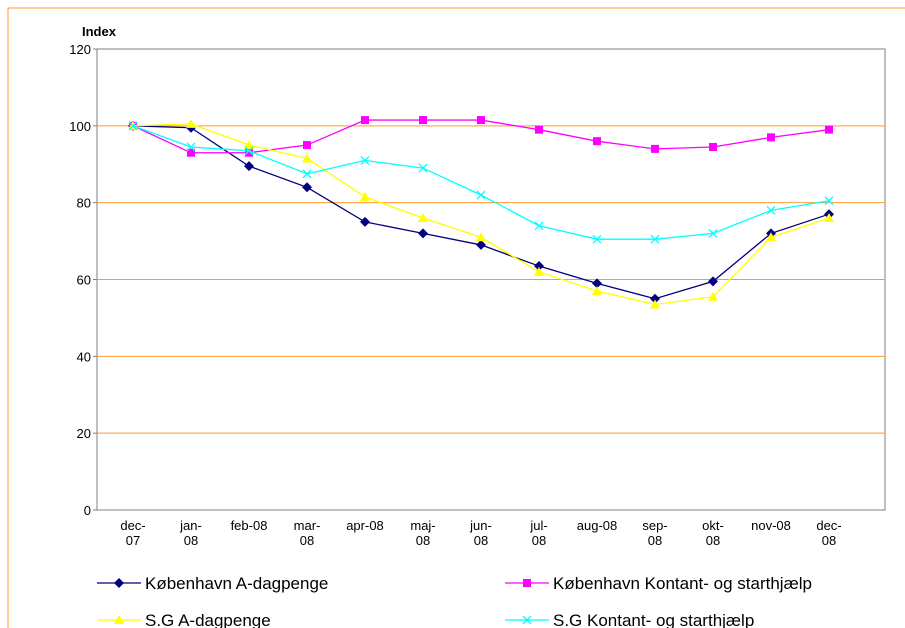 Image resolution: width=905 pixels, height=628 pixels. What do you see at coordinates (84, 280) in the screenshot?
I see `y-tick-label: 60` at bounding box center [84, 280].